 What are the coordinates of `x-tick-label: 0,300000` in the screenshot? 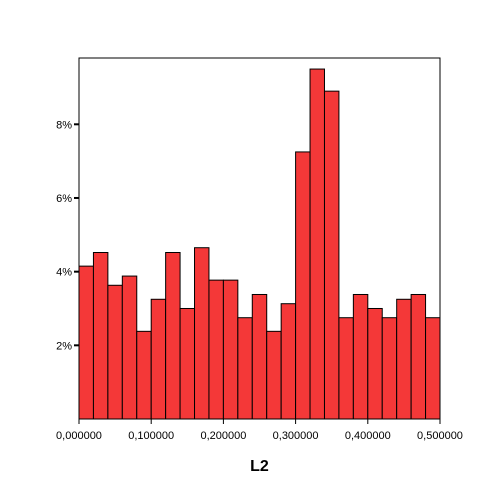 It's located at (296, 436).